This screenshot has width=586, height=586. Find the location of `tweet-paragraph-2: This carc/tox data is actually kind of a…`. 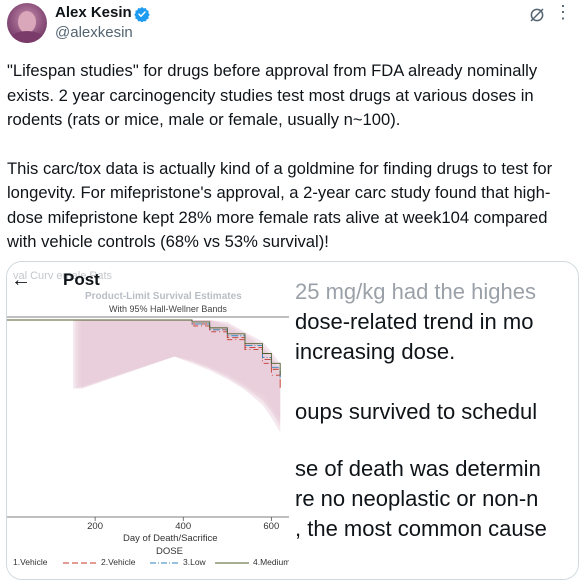

tweet-paragraph-2: This carc/tox data is actually kind of a… is located at coordinates (280, 205).